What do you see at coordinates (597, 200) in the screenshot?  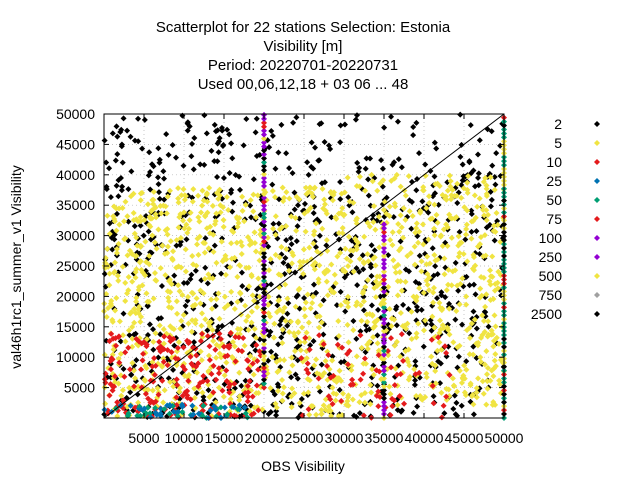 I see `legend-marker` at bounding box center [597, 200].